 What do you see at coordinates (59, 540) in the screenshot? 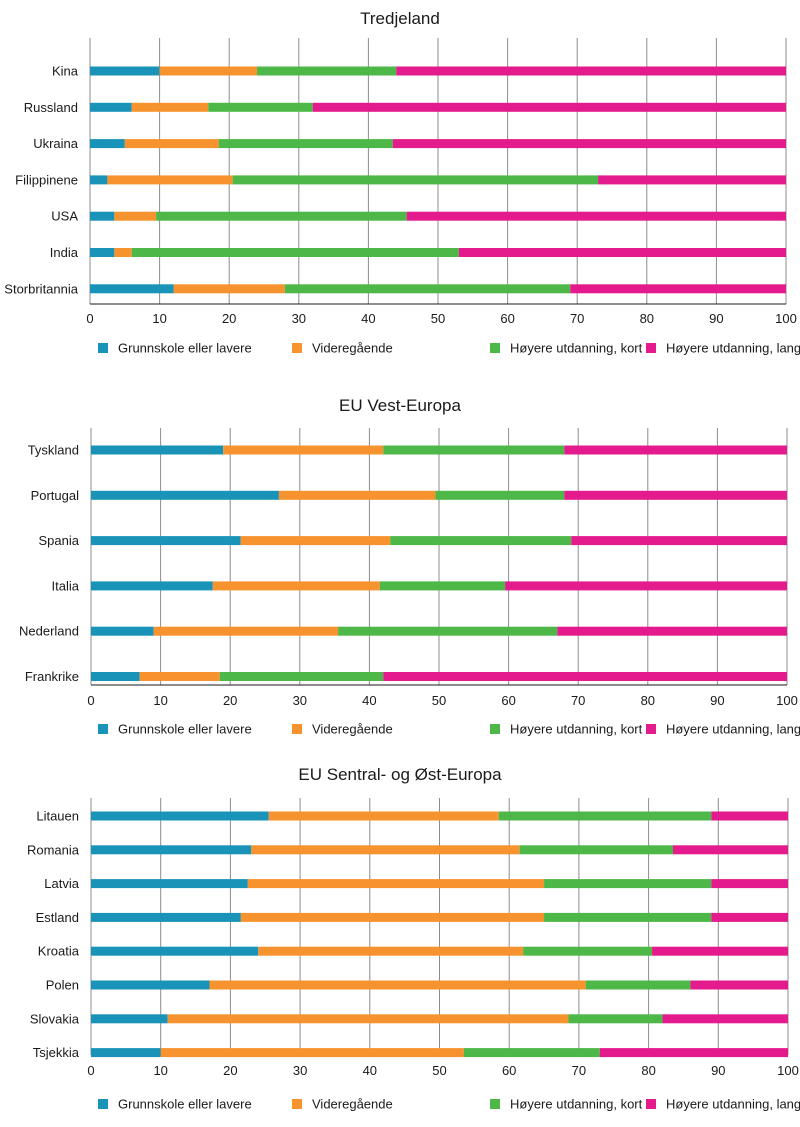
I see `category-label: Spania` at bounding box center [59, 540].